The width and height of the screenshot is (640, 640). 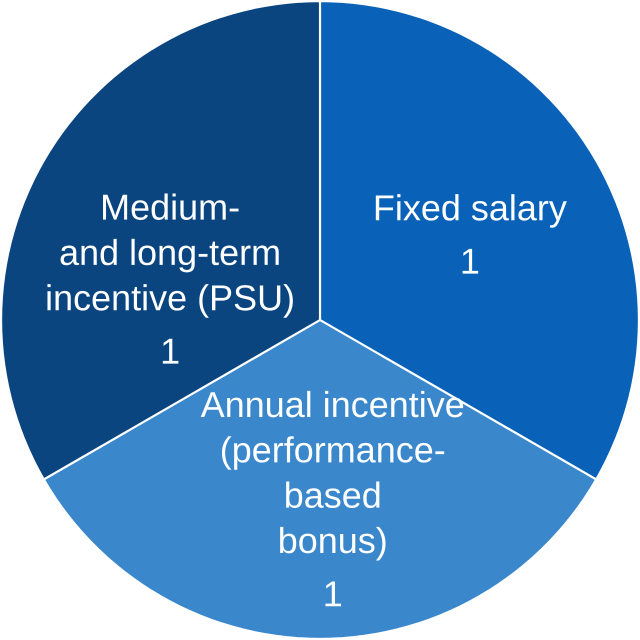 I want to click on slice-label: Medium- and long-term incentive (PSU), so click(x=170, y=255).